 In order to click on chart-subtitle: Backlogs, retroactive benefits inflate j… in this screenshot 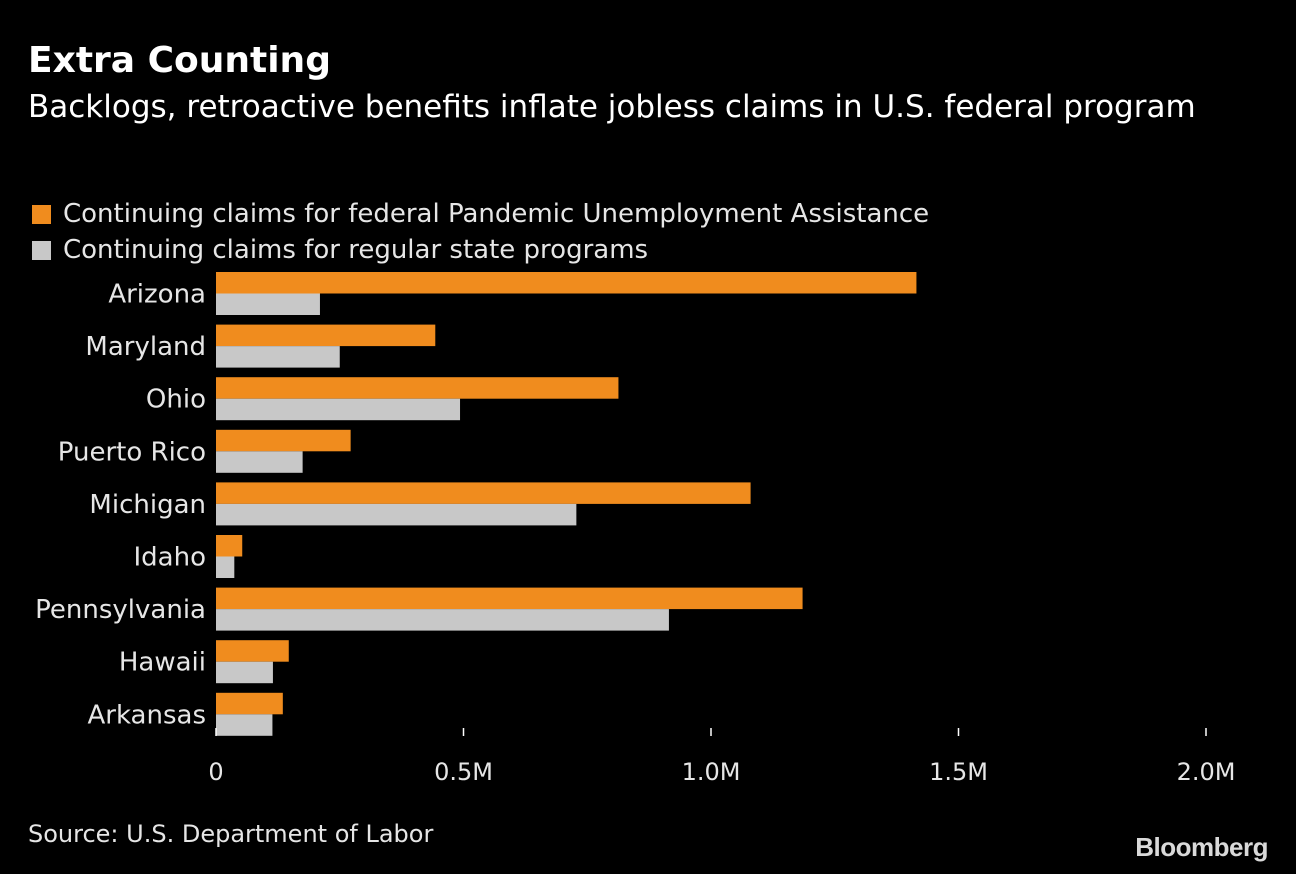, I will do `click(612, 107)`.